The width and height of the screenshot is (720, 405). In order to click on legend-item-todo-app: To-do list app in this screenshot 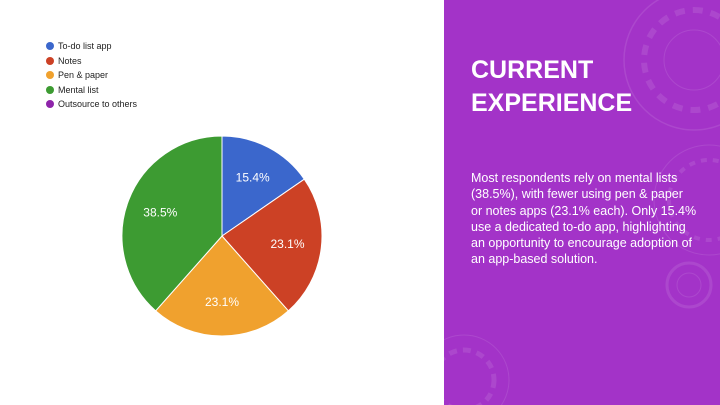, I will do `click(91, 46)`.